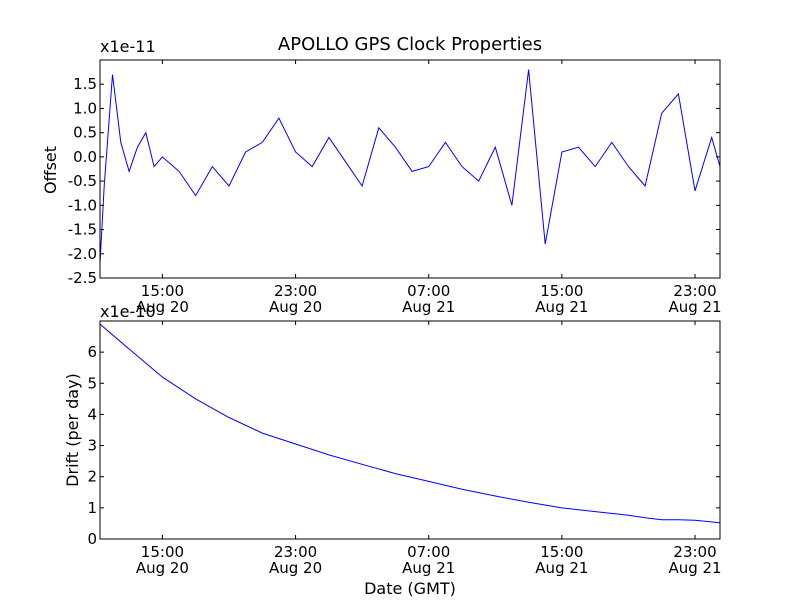  What do you see at coordinates (85, 108) in the screenshot?
I see `y-tick-label: 1.0` at bounding box center [85, 108].